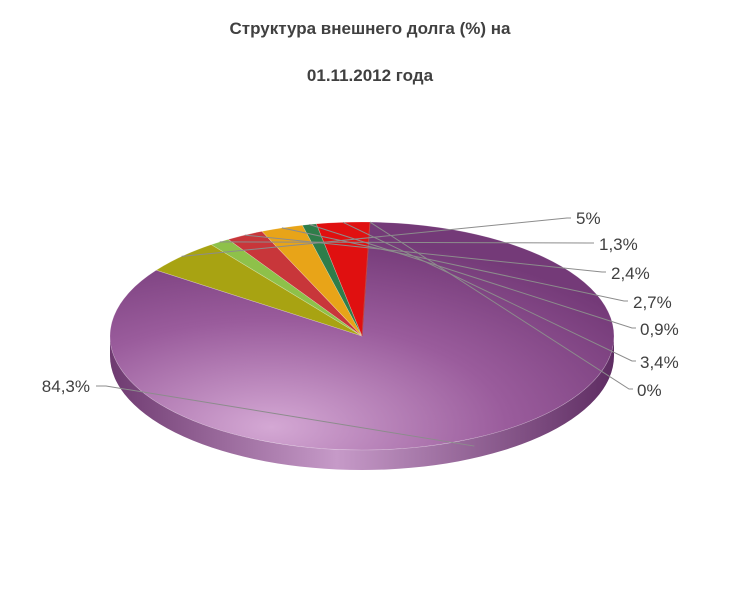  Describe the element at coordinates (659, 362) in the screenshot. I see `slice-label-6: 3,4%` at that location.